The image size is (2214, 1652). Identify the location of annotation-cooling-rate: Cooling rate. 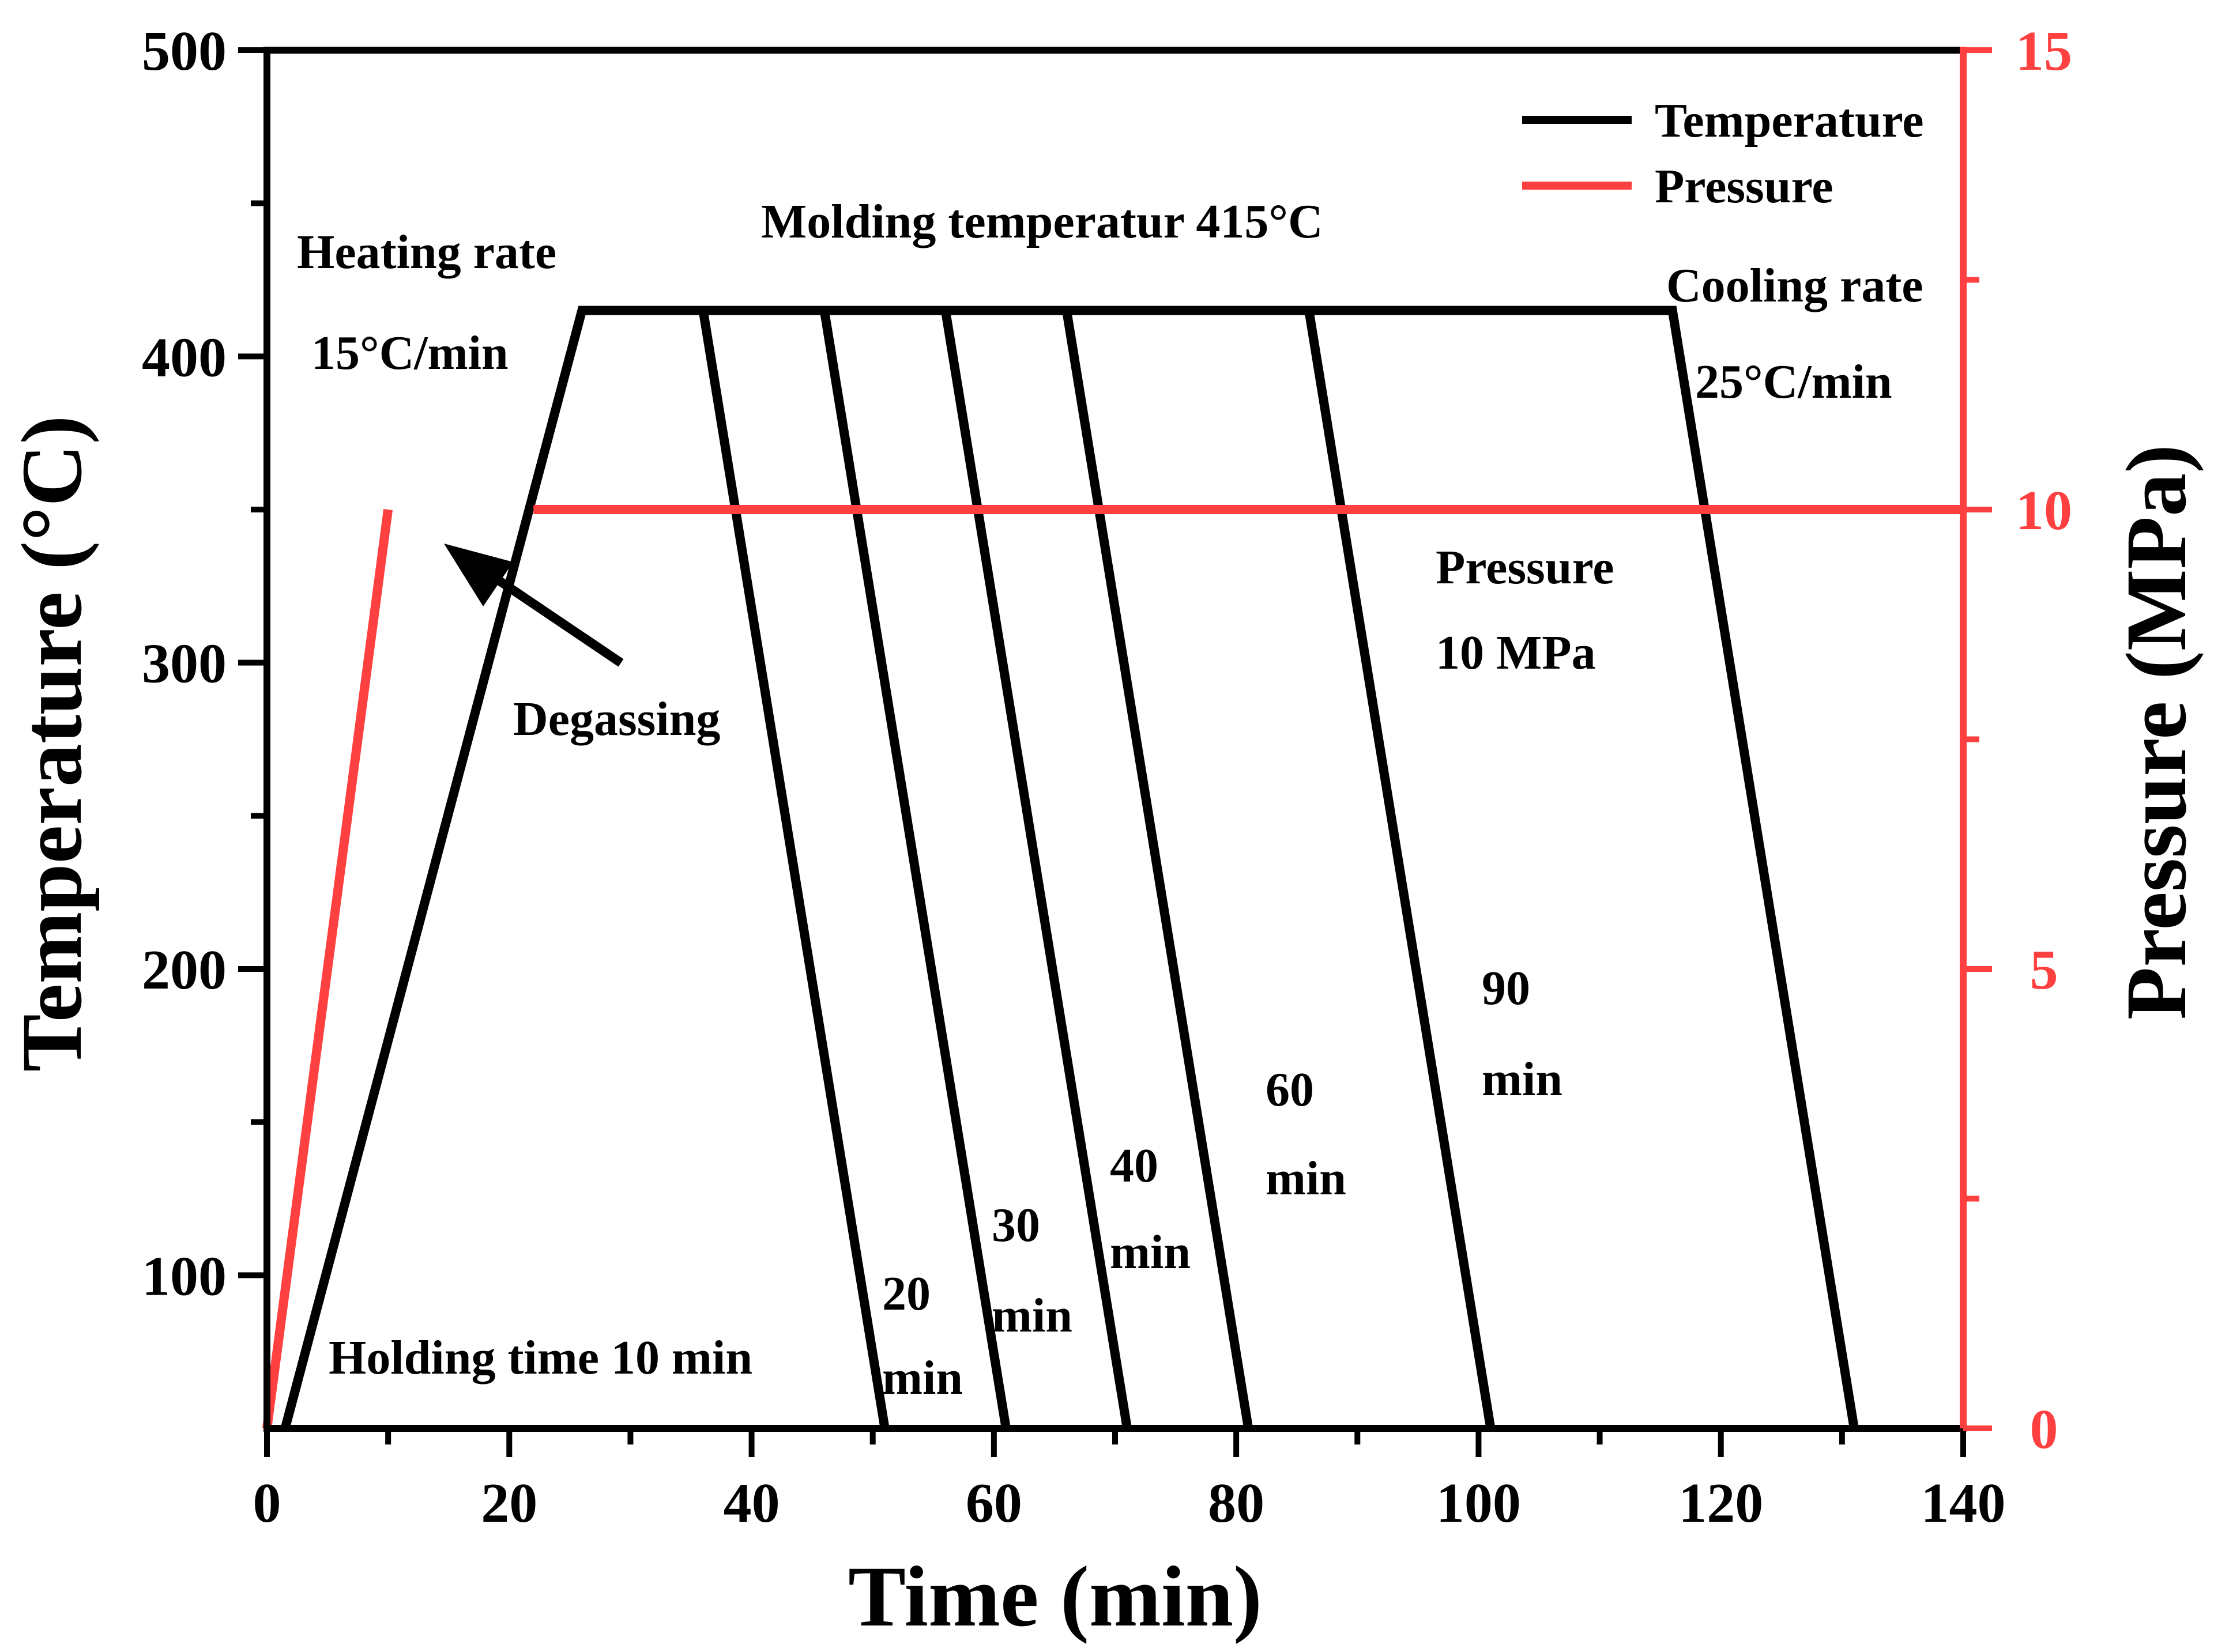
(1795, 285).